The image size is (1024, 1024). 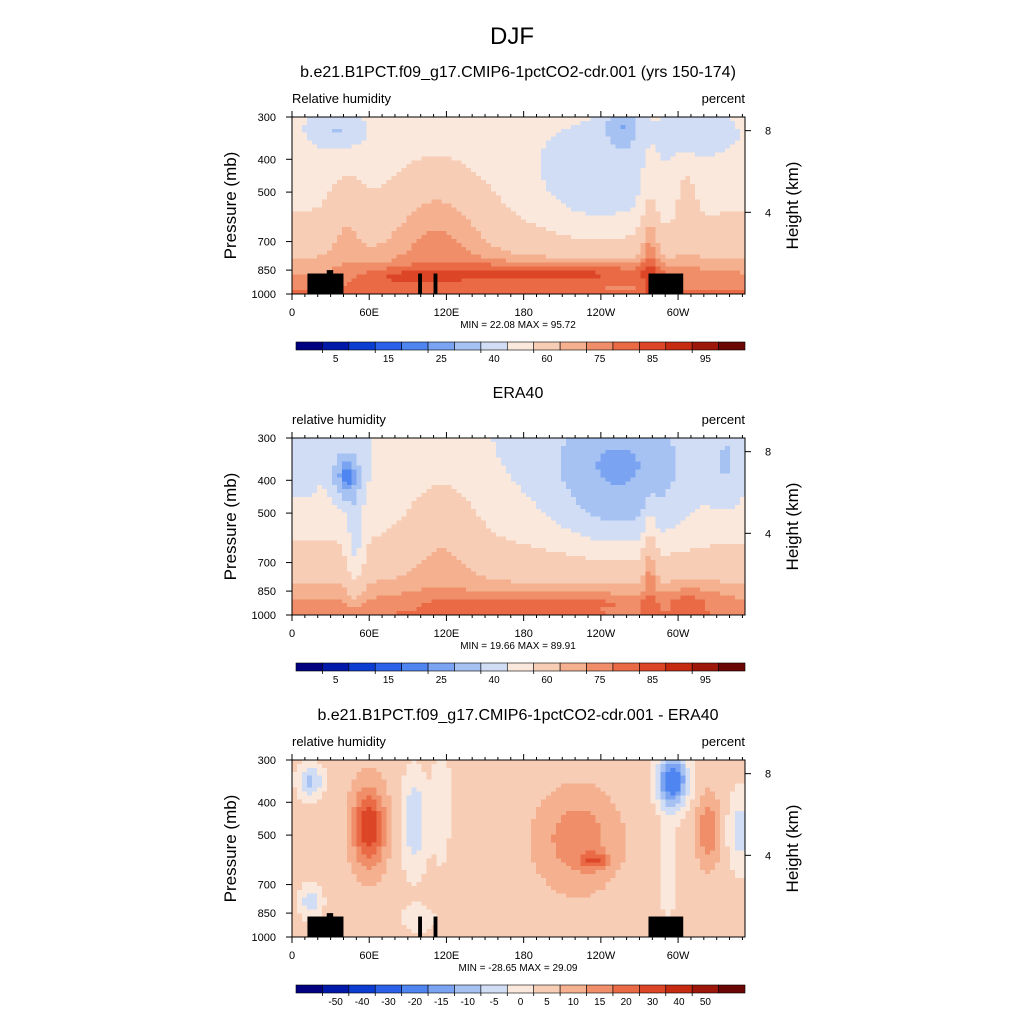 I want to click on y-tick-label: 700, so click(x=267, y=243).